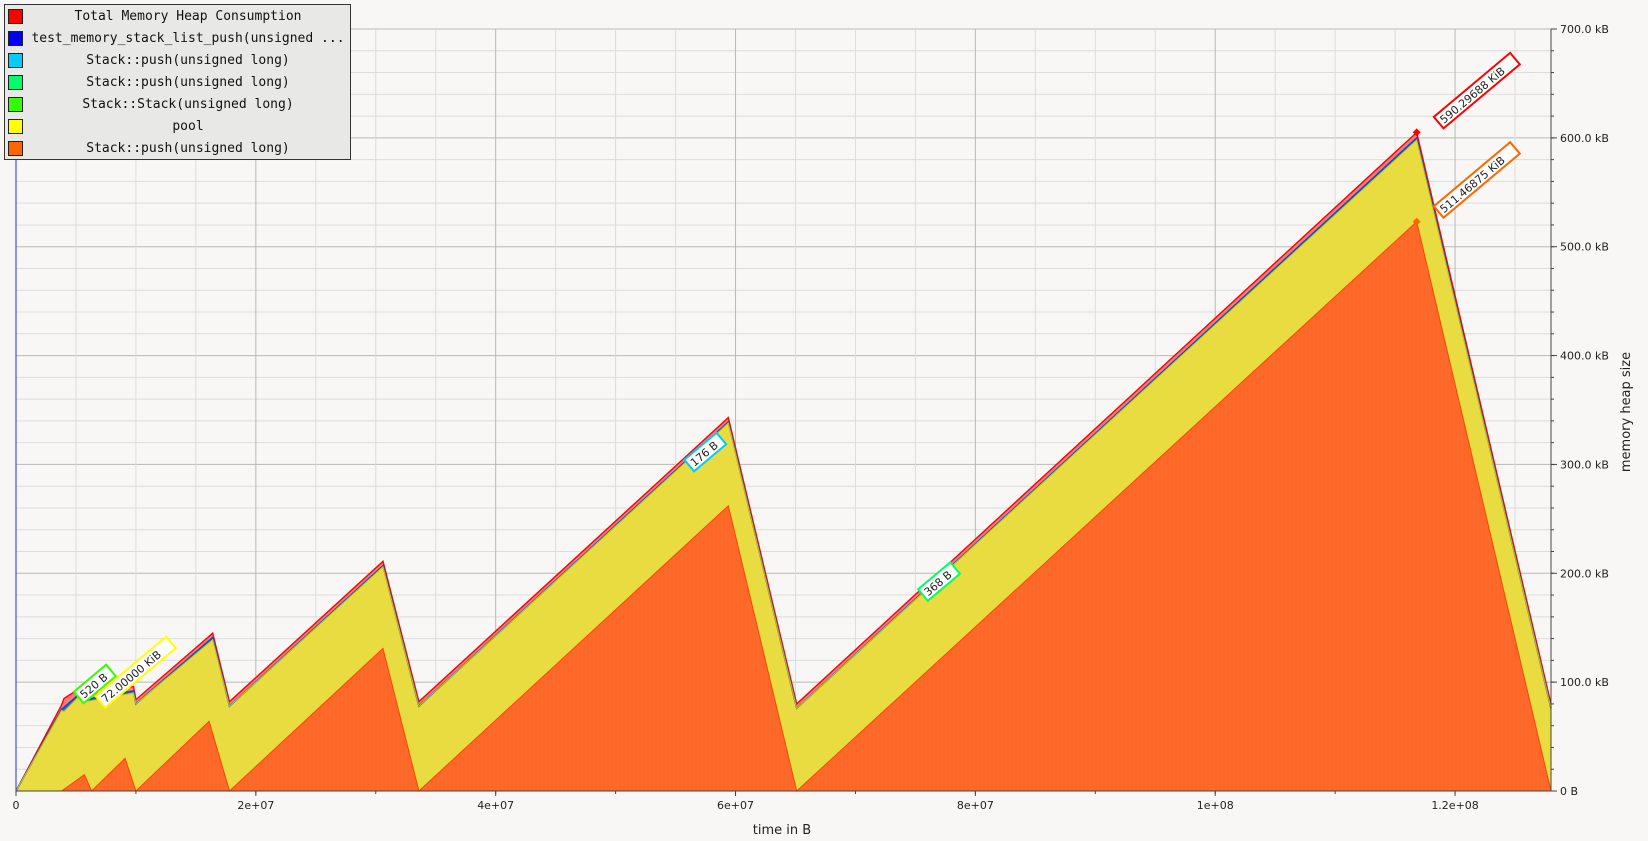 The width and height of the screenshot is (1648, 841). I want to click on y-tick-label: 400.0 kB, so click(1584, 356).